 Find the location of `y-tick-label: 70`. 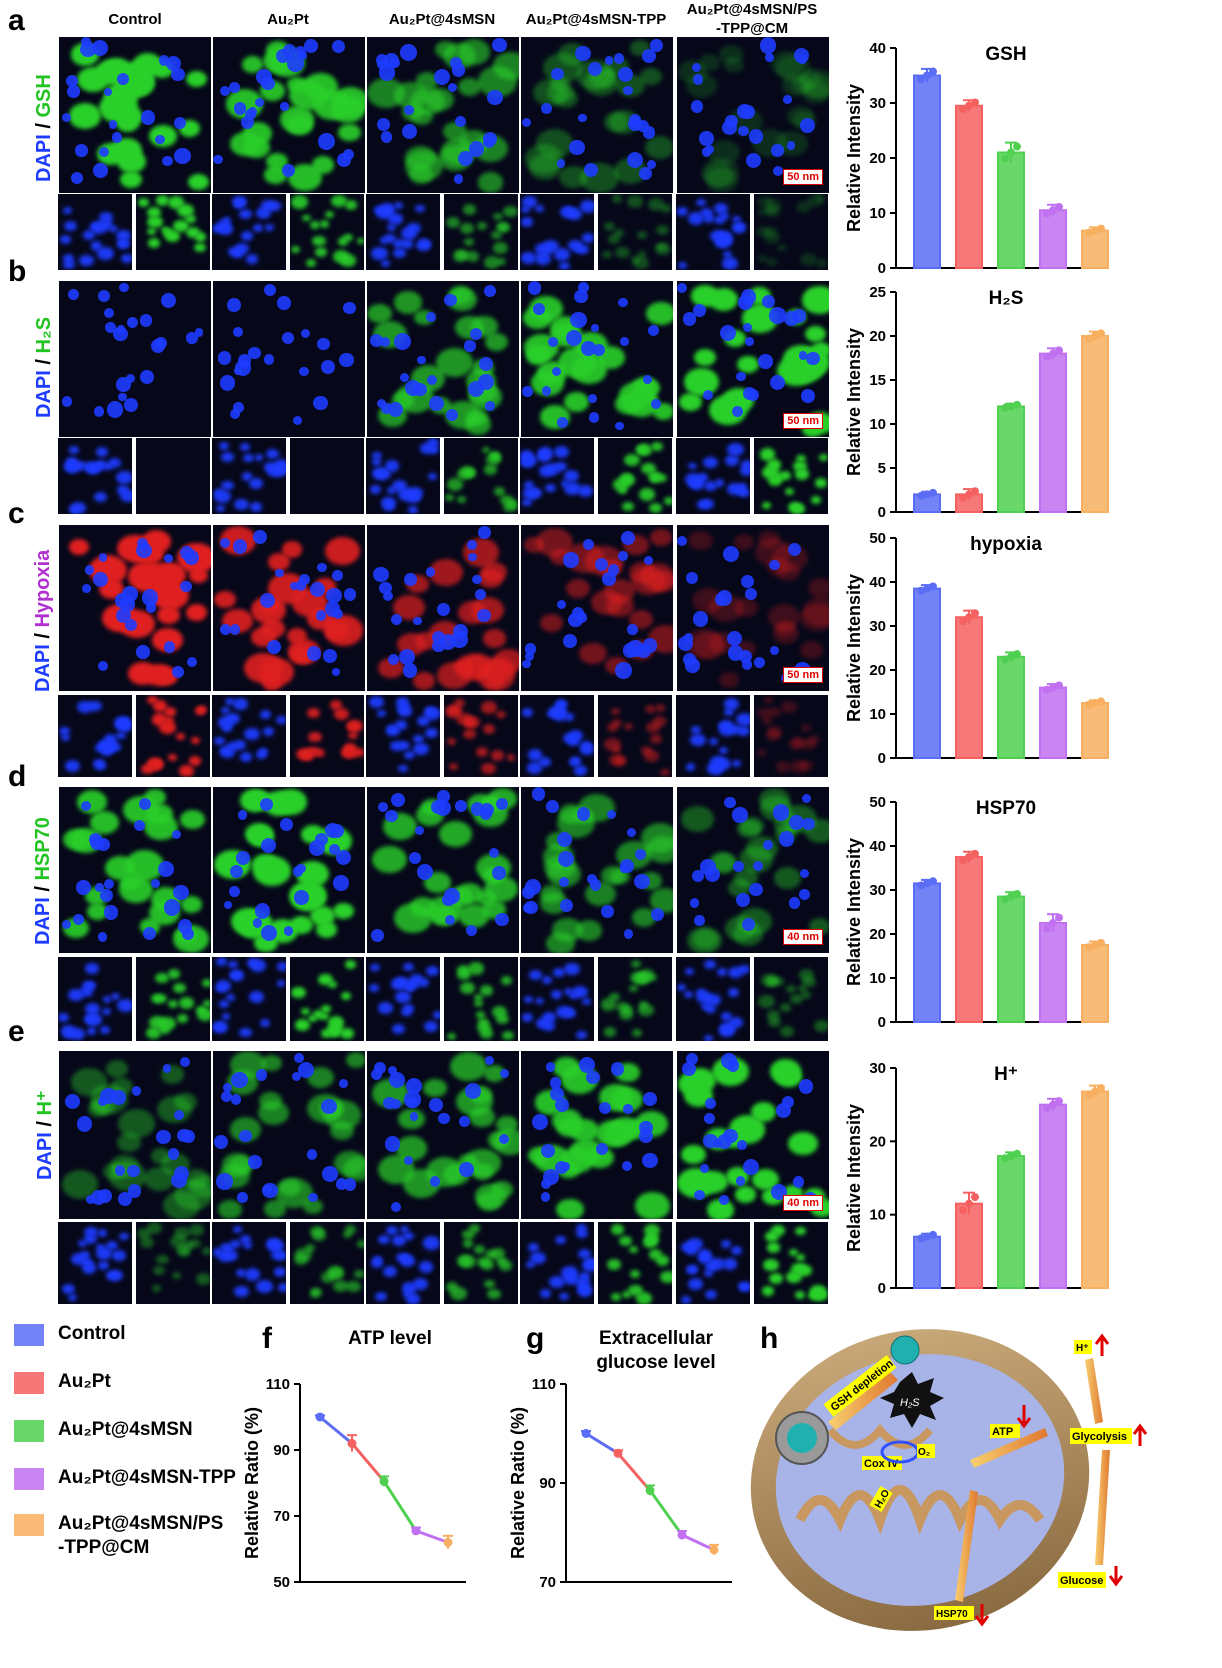

y-tick-label: 70 is located at coordinates (281, 1516).